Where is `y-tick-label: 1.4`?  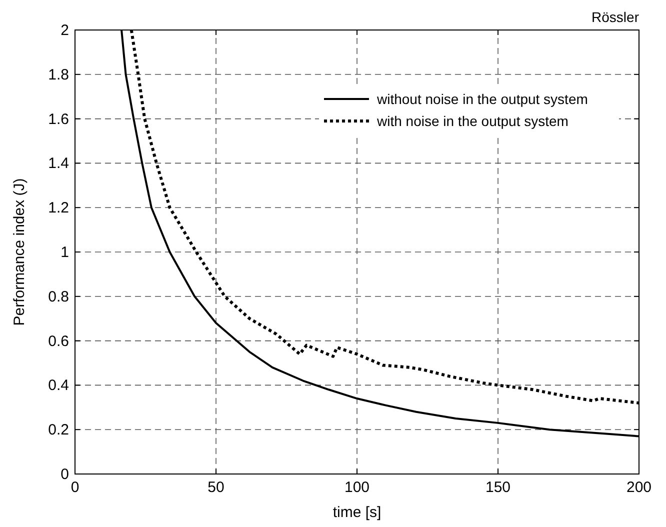
y-tick-label: 1.4 is located at coordinates (58, 163).